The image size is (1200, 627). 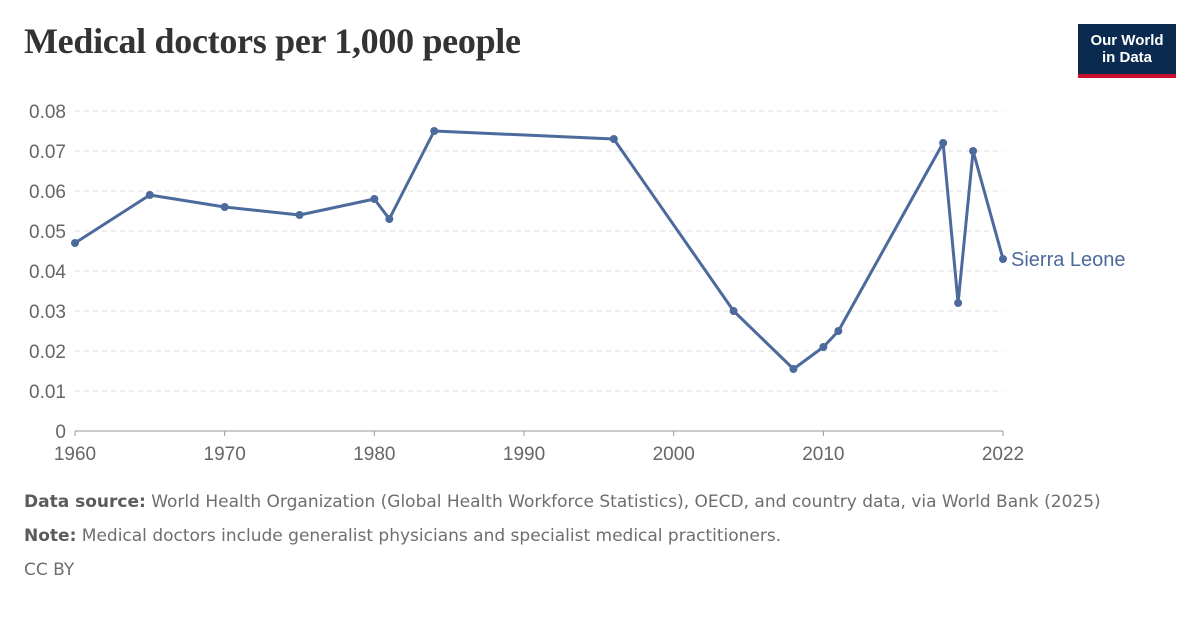 What do you see at coordinates (1126, 57) in the screenshot?
I see `logo-line-2: in Data` at bounding box center [1126, 57].